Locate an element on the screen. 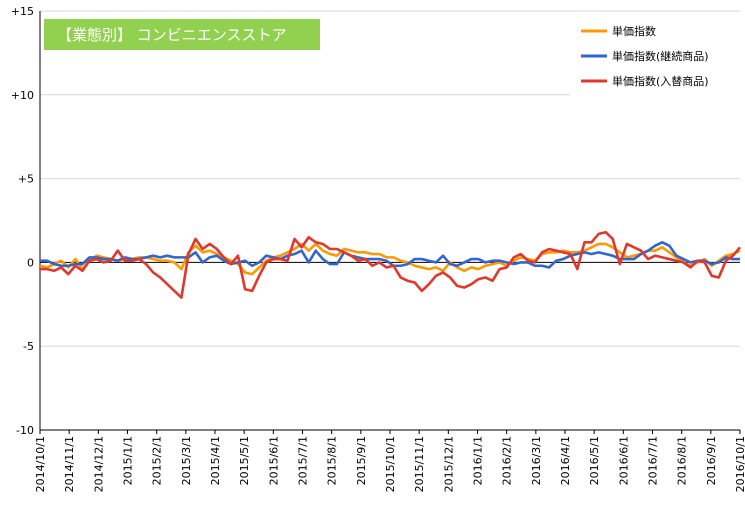 This screenshot has height=510, width=745. y-tick-label: +10 is located at coordinates (22, 95).